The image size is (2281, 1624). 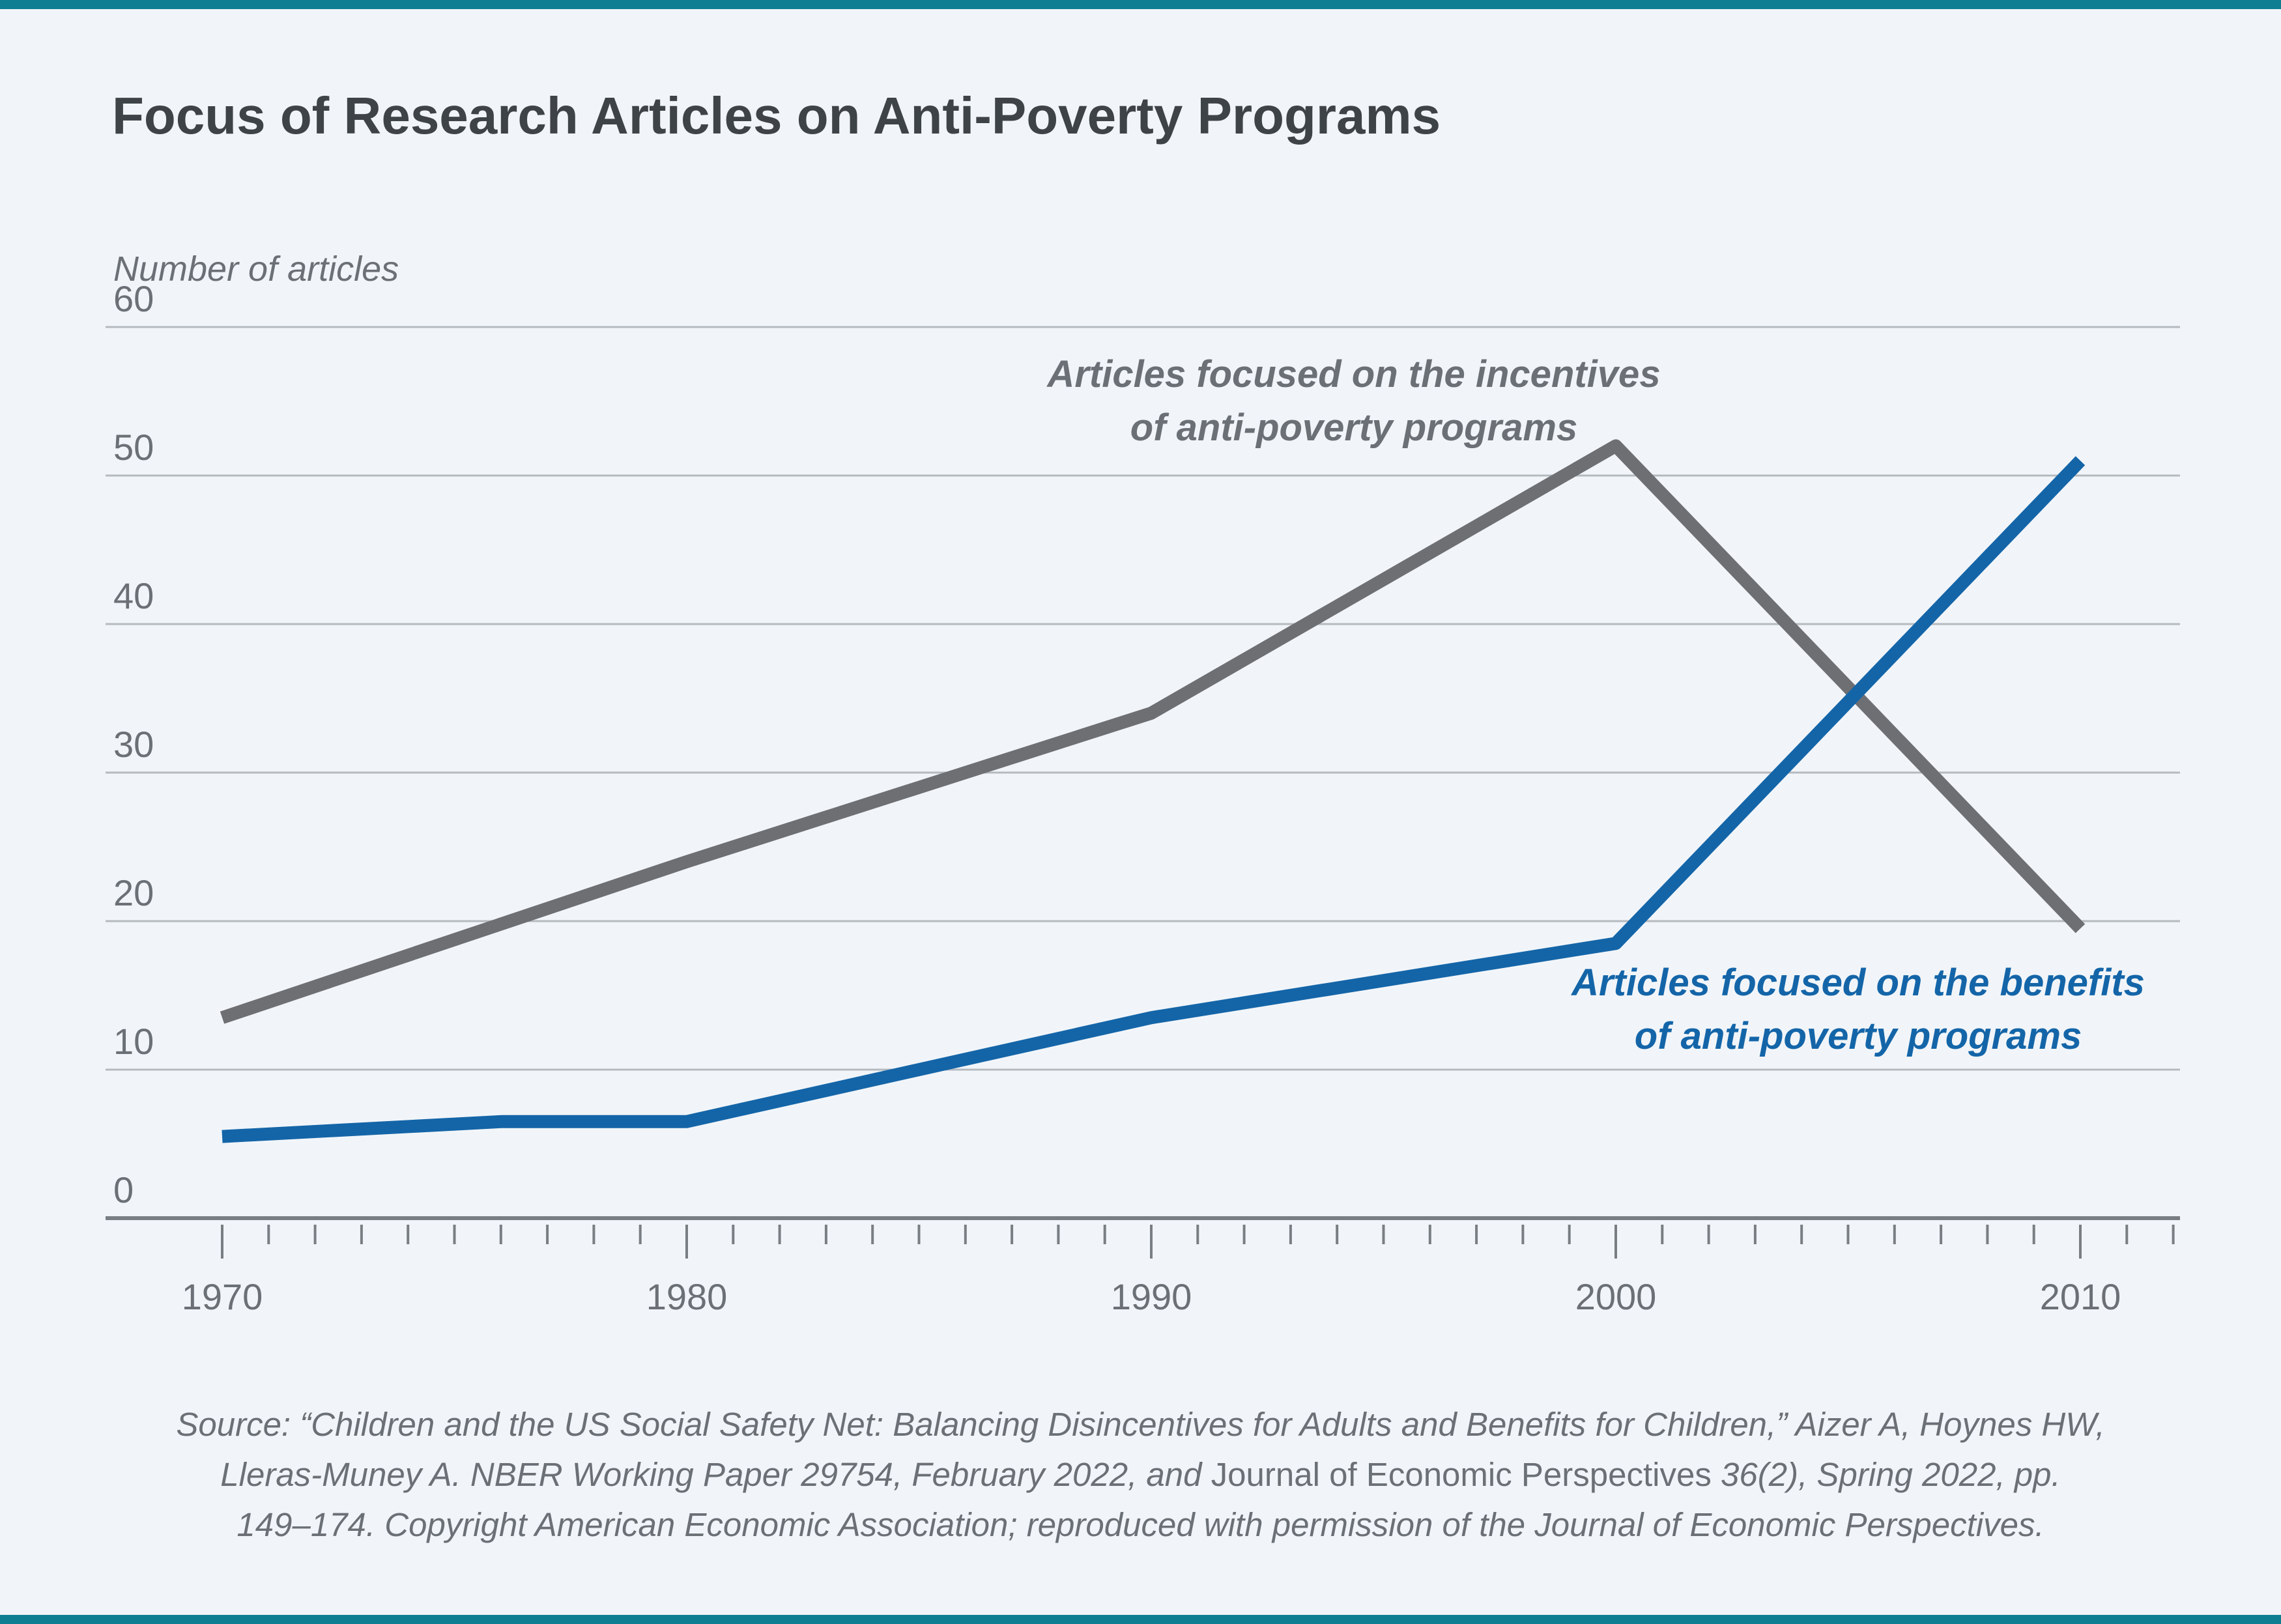 I want to click on svg-text: 1970, so click(x=222, y=1296).